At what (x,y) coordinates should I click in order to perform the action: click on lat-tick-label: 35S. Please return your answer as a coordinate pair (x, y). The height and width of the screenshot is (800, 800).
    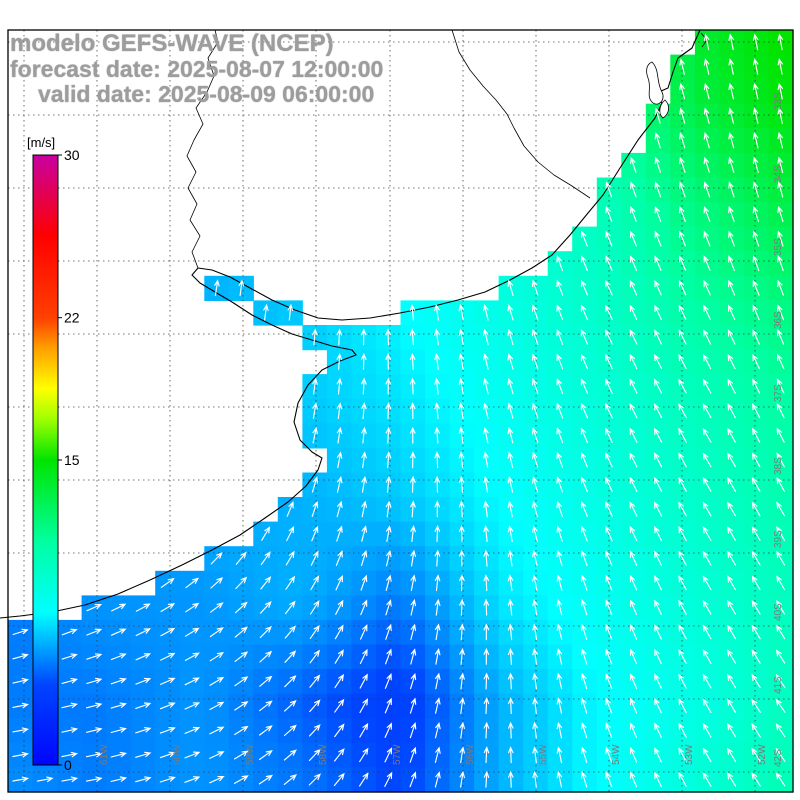
    Looking at the image, I should click on (778, 247).